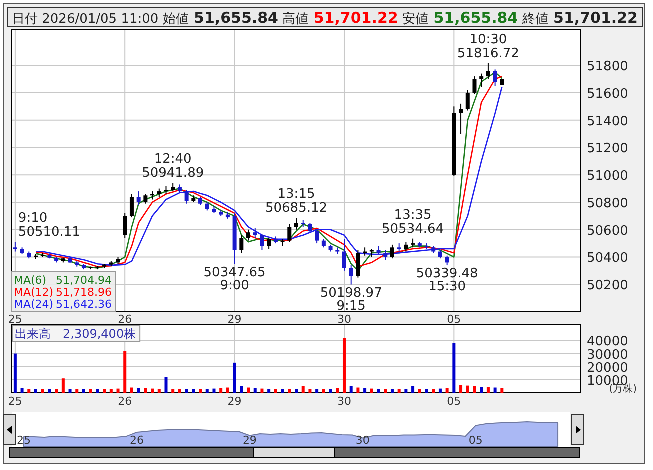 Image resolution: width=653 pixels, height=470 pixels. Describe the element at coordinates (34, 304) in the screenshot. I see `text: MA(24)` at that location.